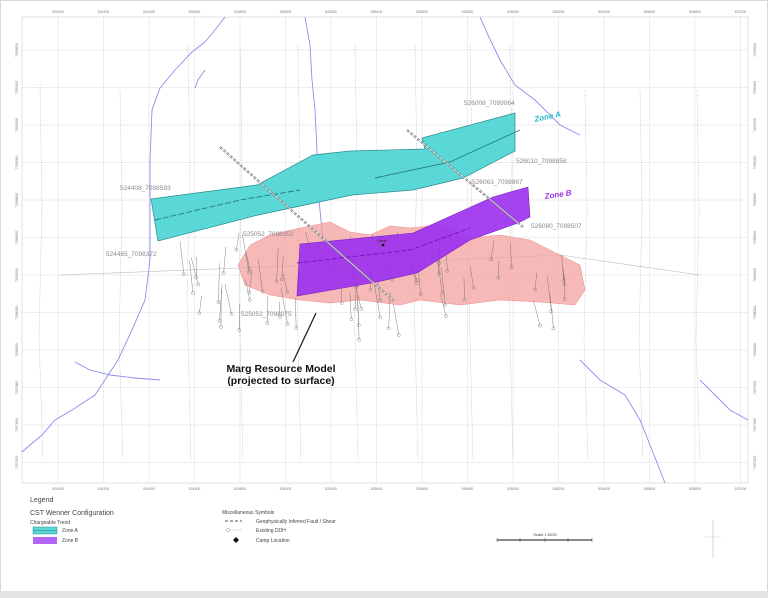  I want to click on easting-tick-label: 524600, so click(195, 12).